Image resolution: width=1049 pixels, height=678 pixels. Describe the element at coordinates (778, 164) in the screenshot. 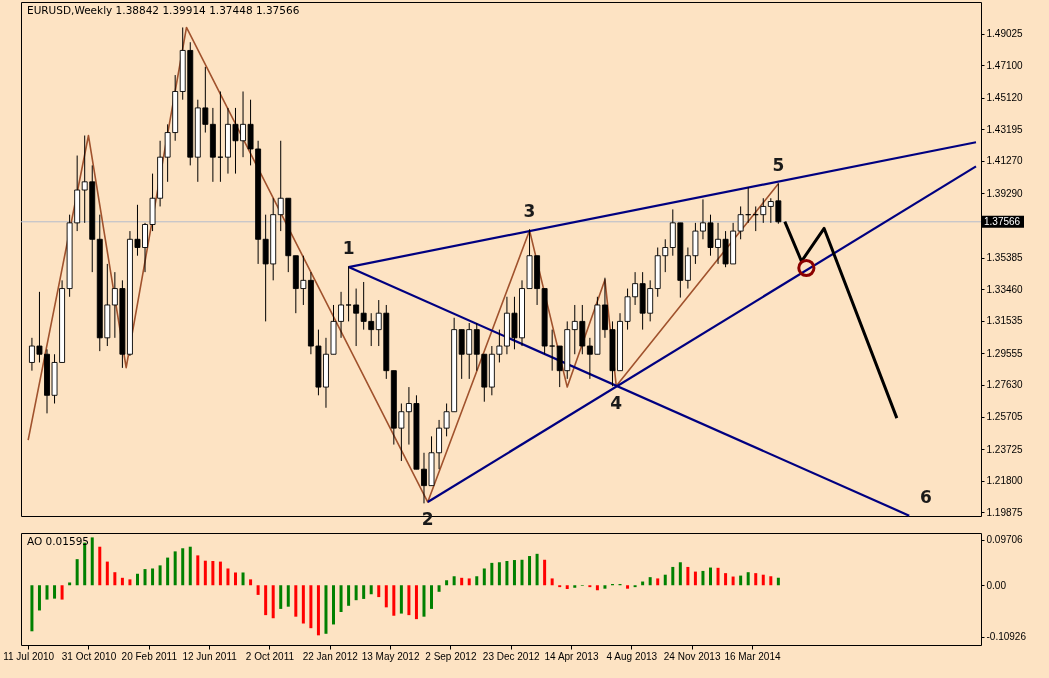

I see `annotation: 5` at that location.